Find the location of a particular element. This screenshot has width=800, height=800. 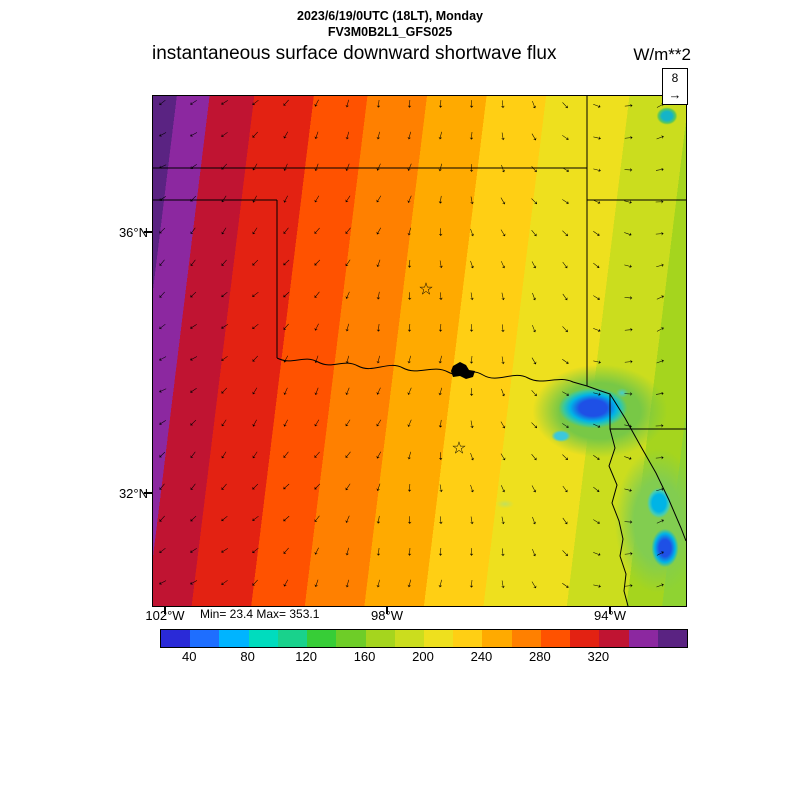

units-label: W/m**2 is located at coordinates (662, 54).